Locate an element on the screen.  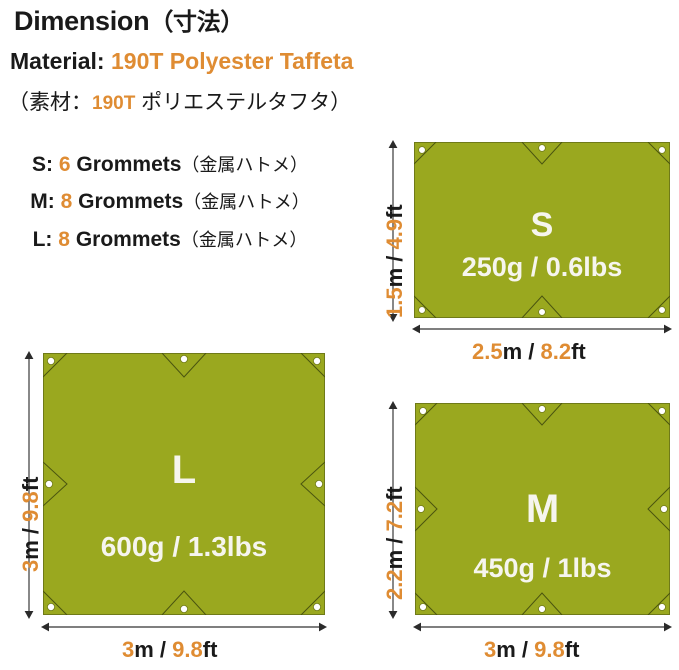
grommet-word-m: Grommets is located at coordinates (131, 202).